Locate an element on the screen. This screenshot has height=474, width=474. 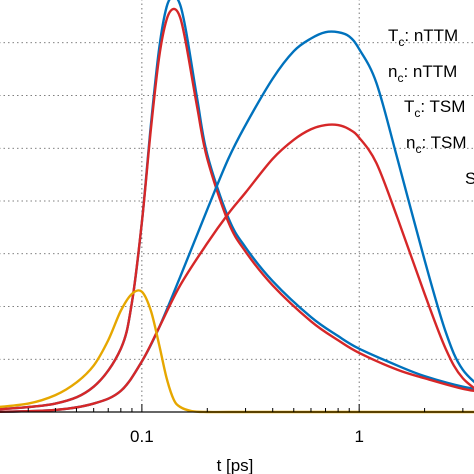
x-tick-label: 0.1 is located at coordinates (142, 436).